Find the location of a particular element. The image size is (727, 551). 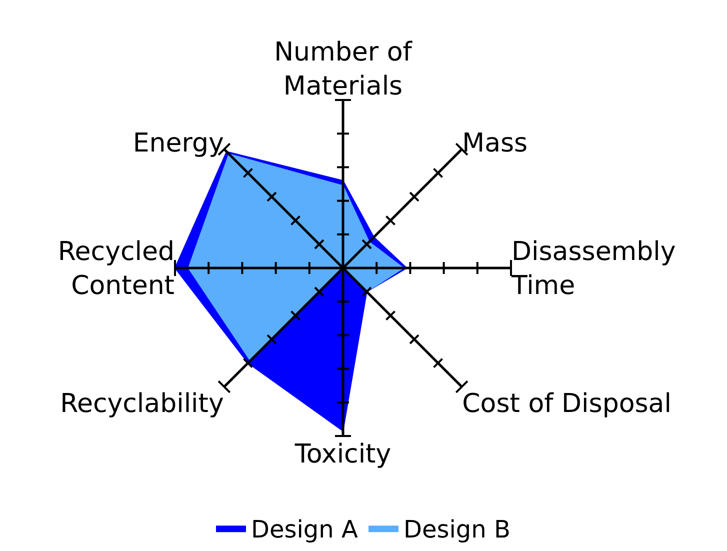

spoke-label: Recyclability is located at coordinates (142, 403).